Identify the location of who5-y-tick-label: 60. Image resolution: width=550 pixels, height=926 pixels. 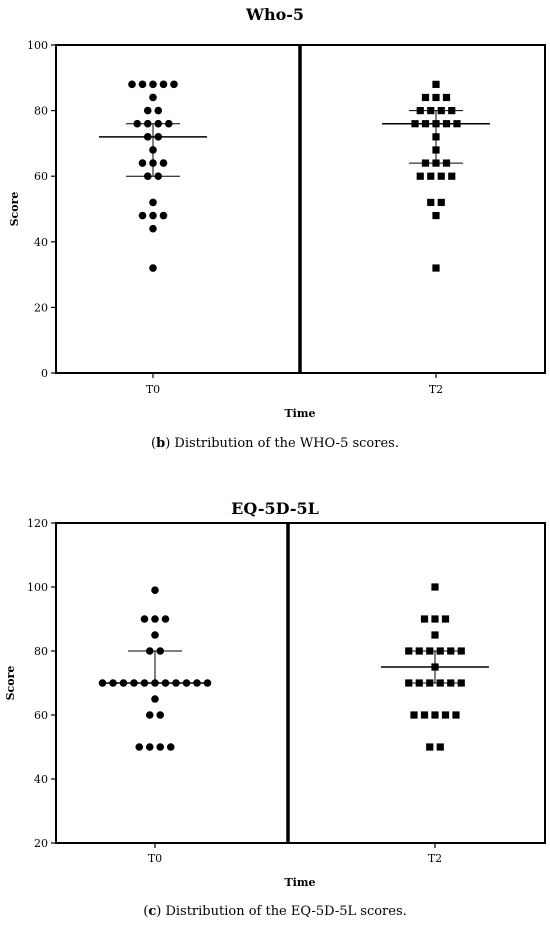
(41, 176).